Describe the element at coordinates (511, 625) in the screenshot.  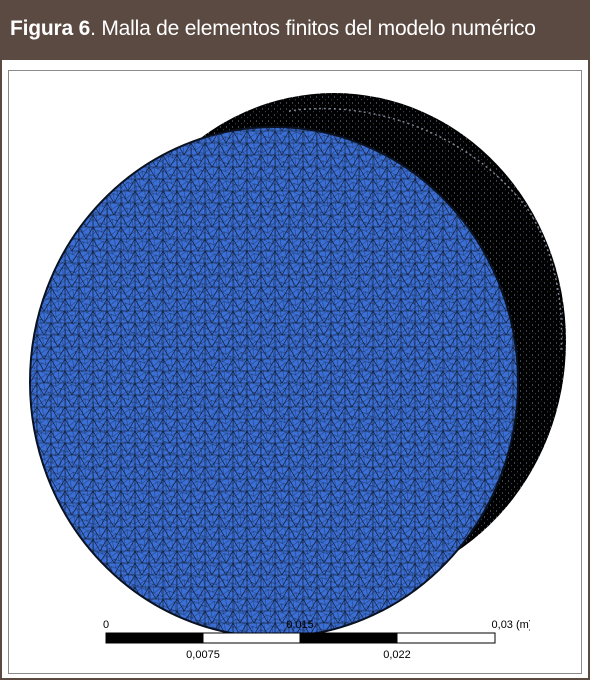
I see `scale-label-003: 0,03 (m)` at that location.